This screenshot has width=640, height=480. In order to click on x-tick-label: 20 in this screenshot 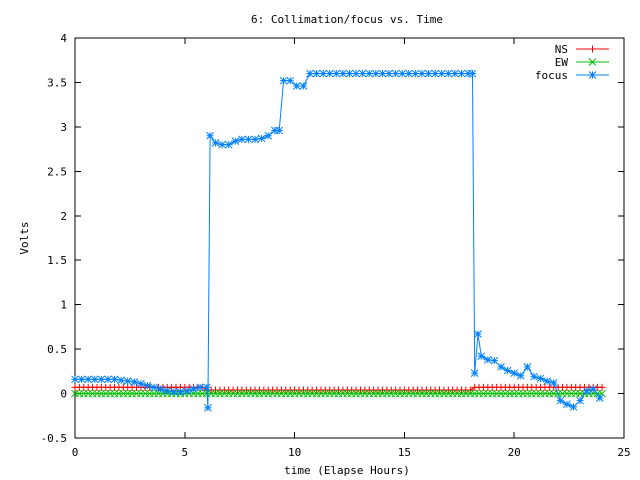, I will do `click(514, 452)`.